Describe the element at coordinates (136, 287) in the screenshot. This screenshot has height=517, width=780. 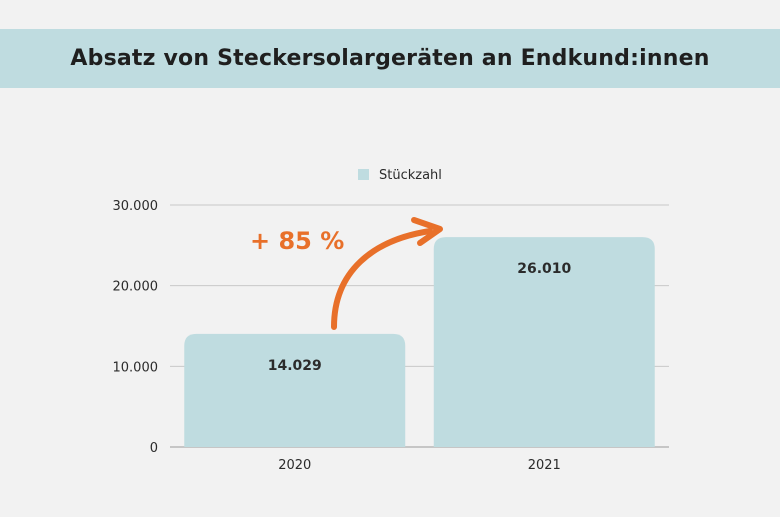
I see `y-tick-label: 20.000` at that location.